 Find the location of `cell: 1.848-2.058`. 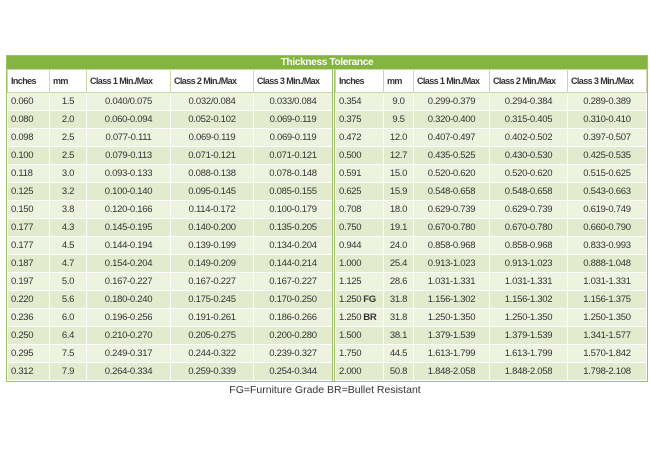

cell: 1.848-2.058 is located at coordinates (528, 371).